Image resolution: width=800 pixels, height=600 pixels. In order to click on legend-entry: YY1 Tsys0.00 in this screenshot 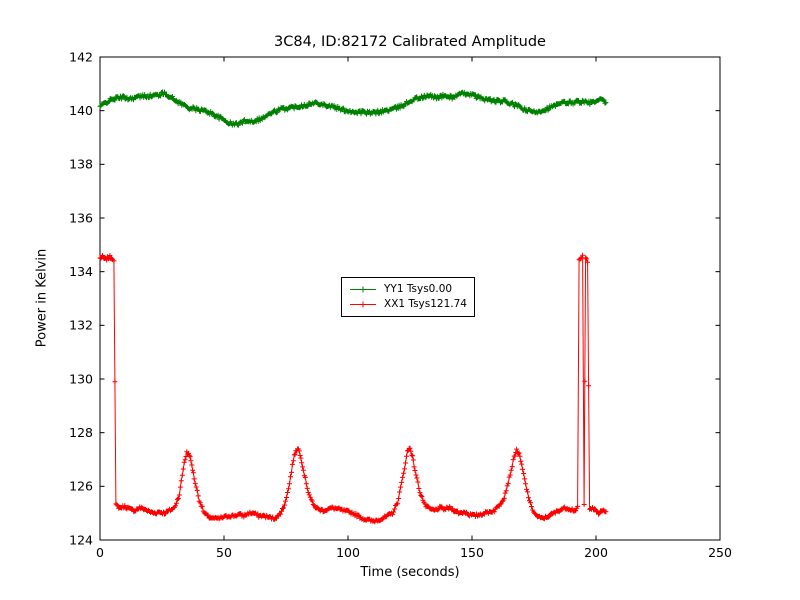, I will do `click(407, 289)`.